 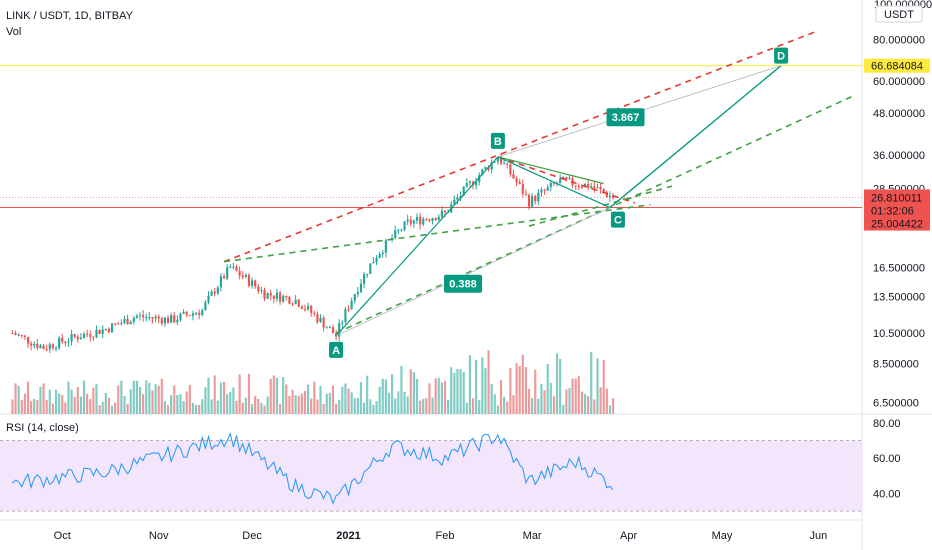 I want to click on time-tick-label: 2021, so click(x=348, y=536).